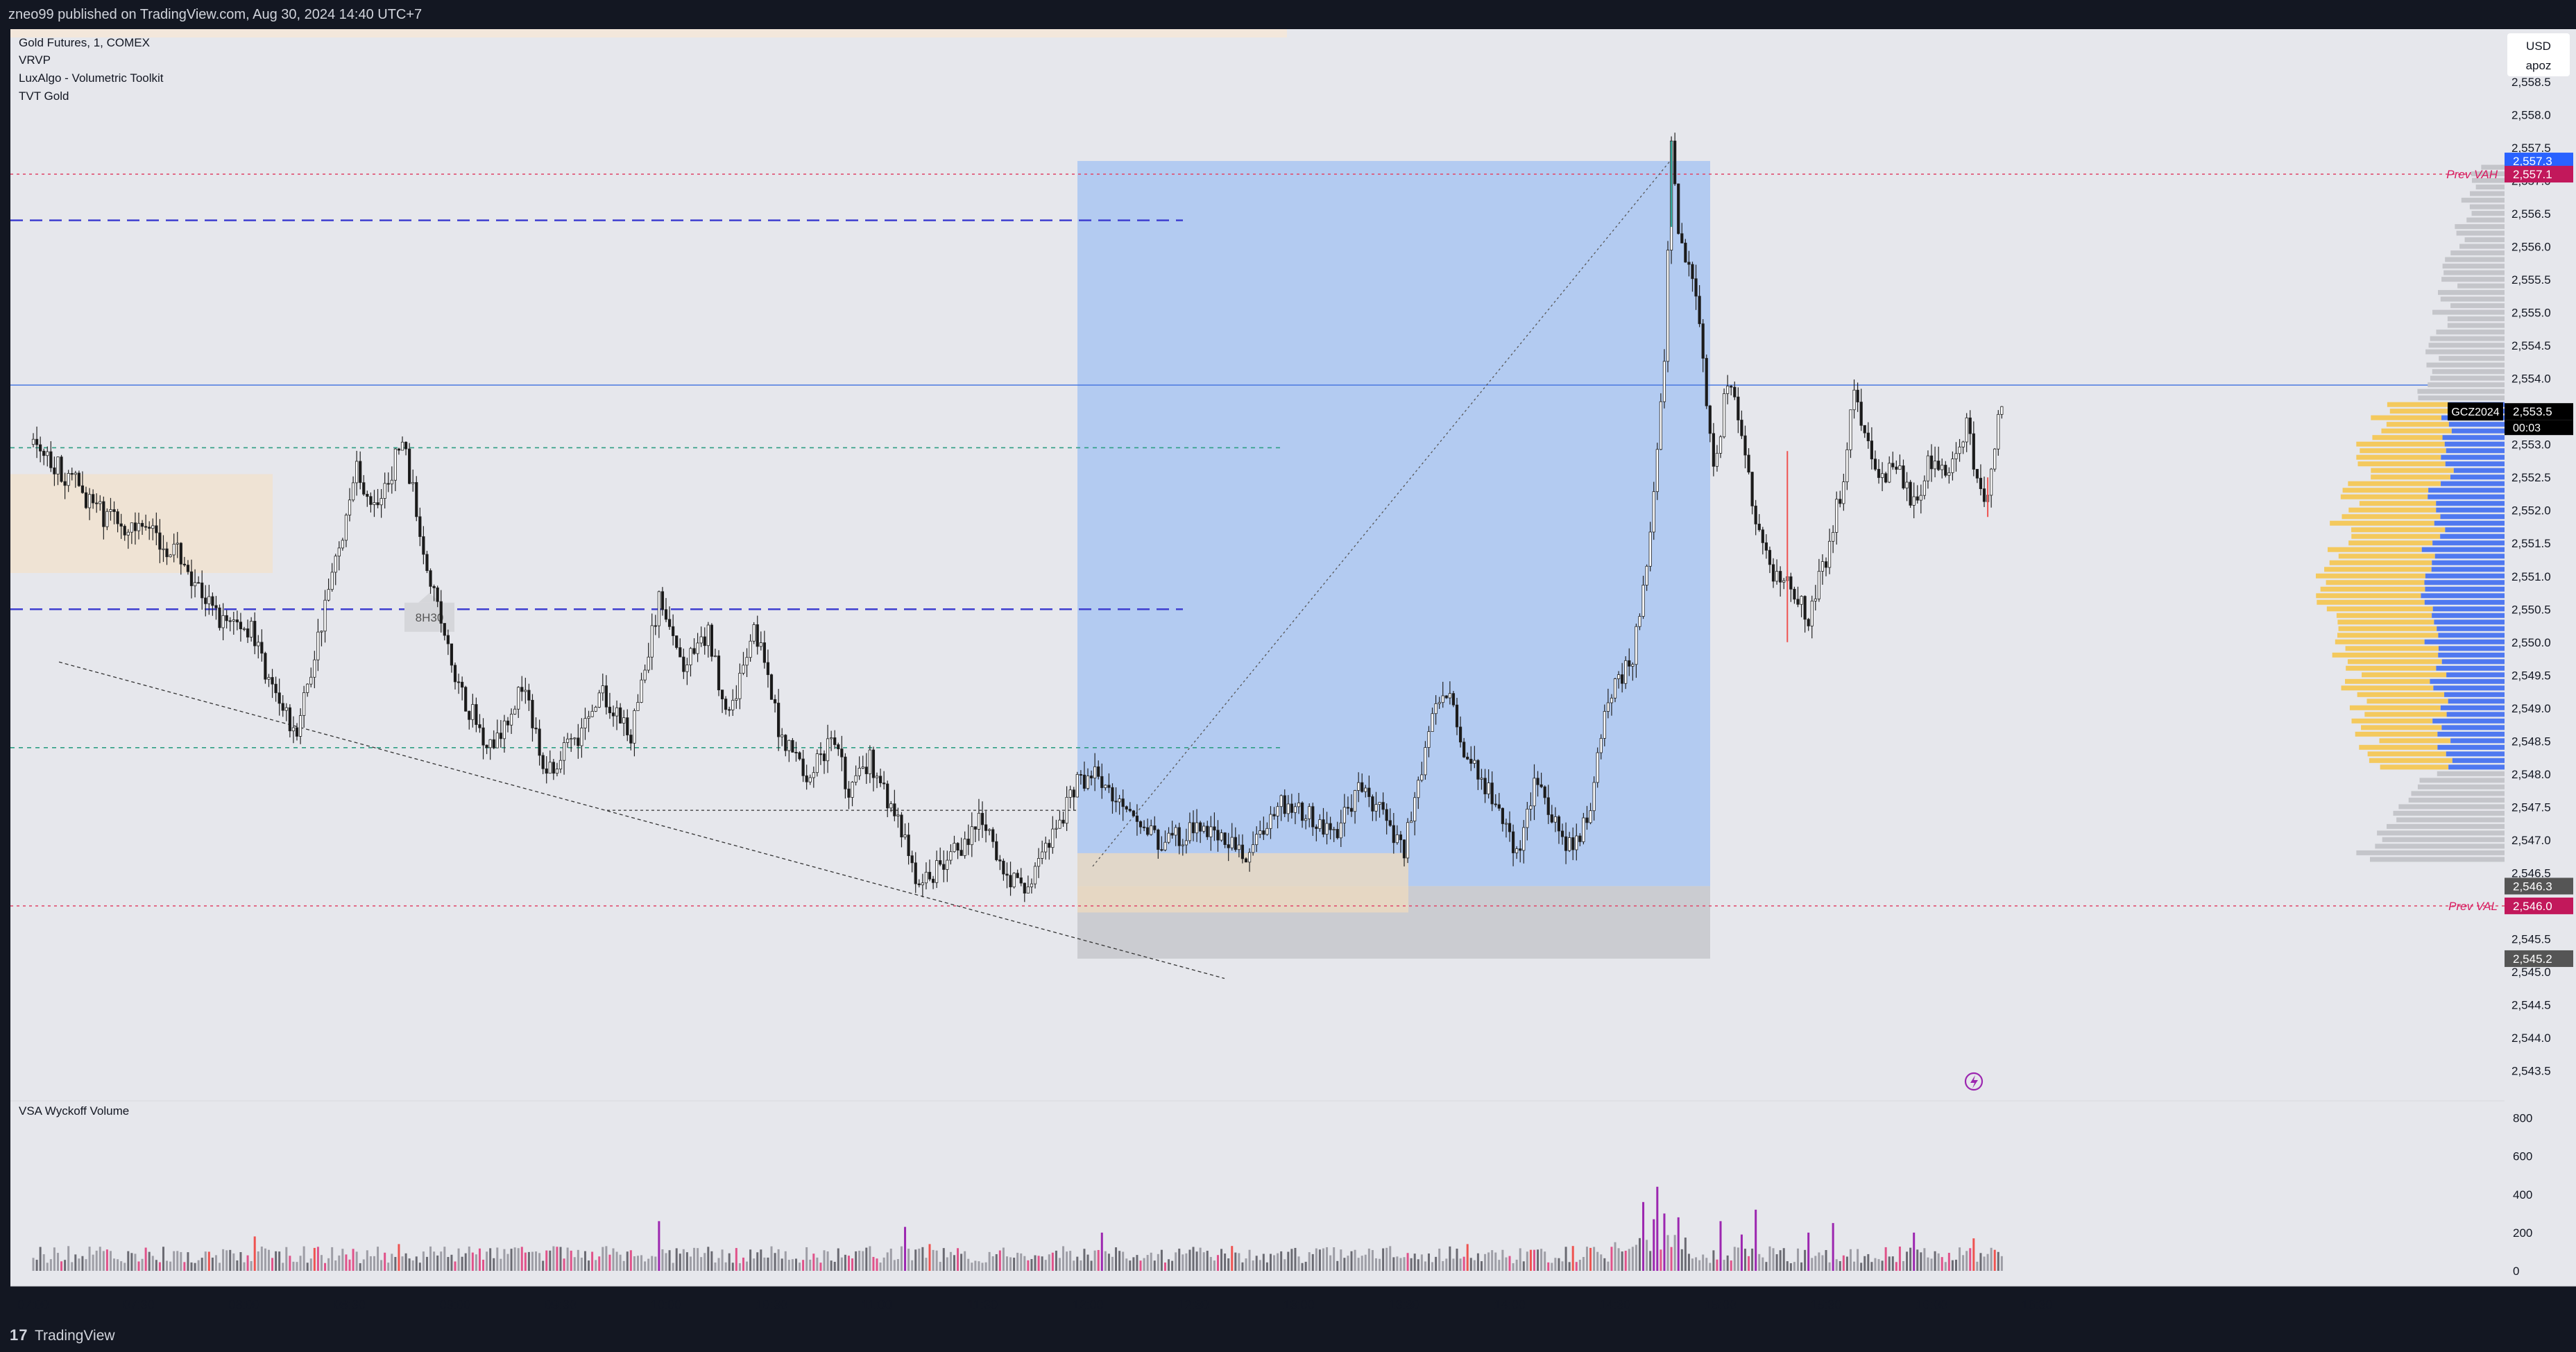  Describe the element at coordinates (91, 78) in the screenshot. I see `indicator-luxalgo: LuxAlgo - Volumetric Toolkit` at that location.